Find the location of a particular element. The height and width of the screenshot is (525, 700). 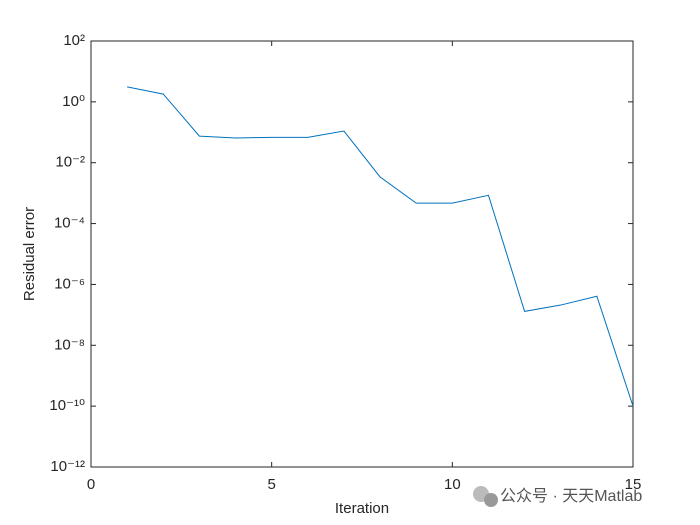

y-tick-label: 10⁰ is located at coordinates (73, 101).